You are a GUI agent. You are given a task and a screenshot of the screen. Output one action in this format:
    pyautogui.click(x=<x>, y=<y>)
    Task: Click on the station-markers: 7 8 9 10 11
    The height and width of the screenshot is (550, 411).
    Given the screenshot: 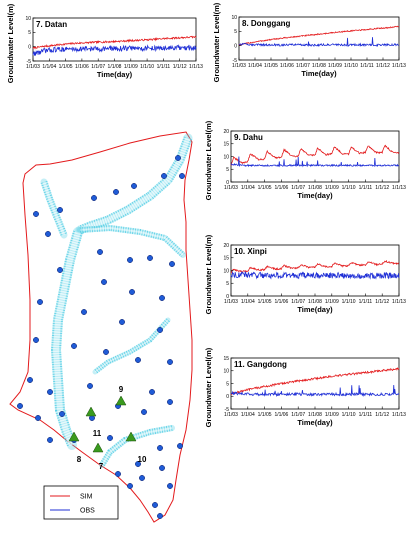 What is the action you would take?
    pyautogui.click(x=107, y=428)
    